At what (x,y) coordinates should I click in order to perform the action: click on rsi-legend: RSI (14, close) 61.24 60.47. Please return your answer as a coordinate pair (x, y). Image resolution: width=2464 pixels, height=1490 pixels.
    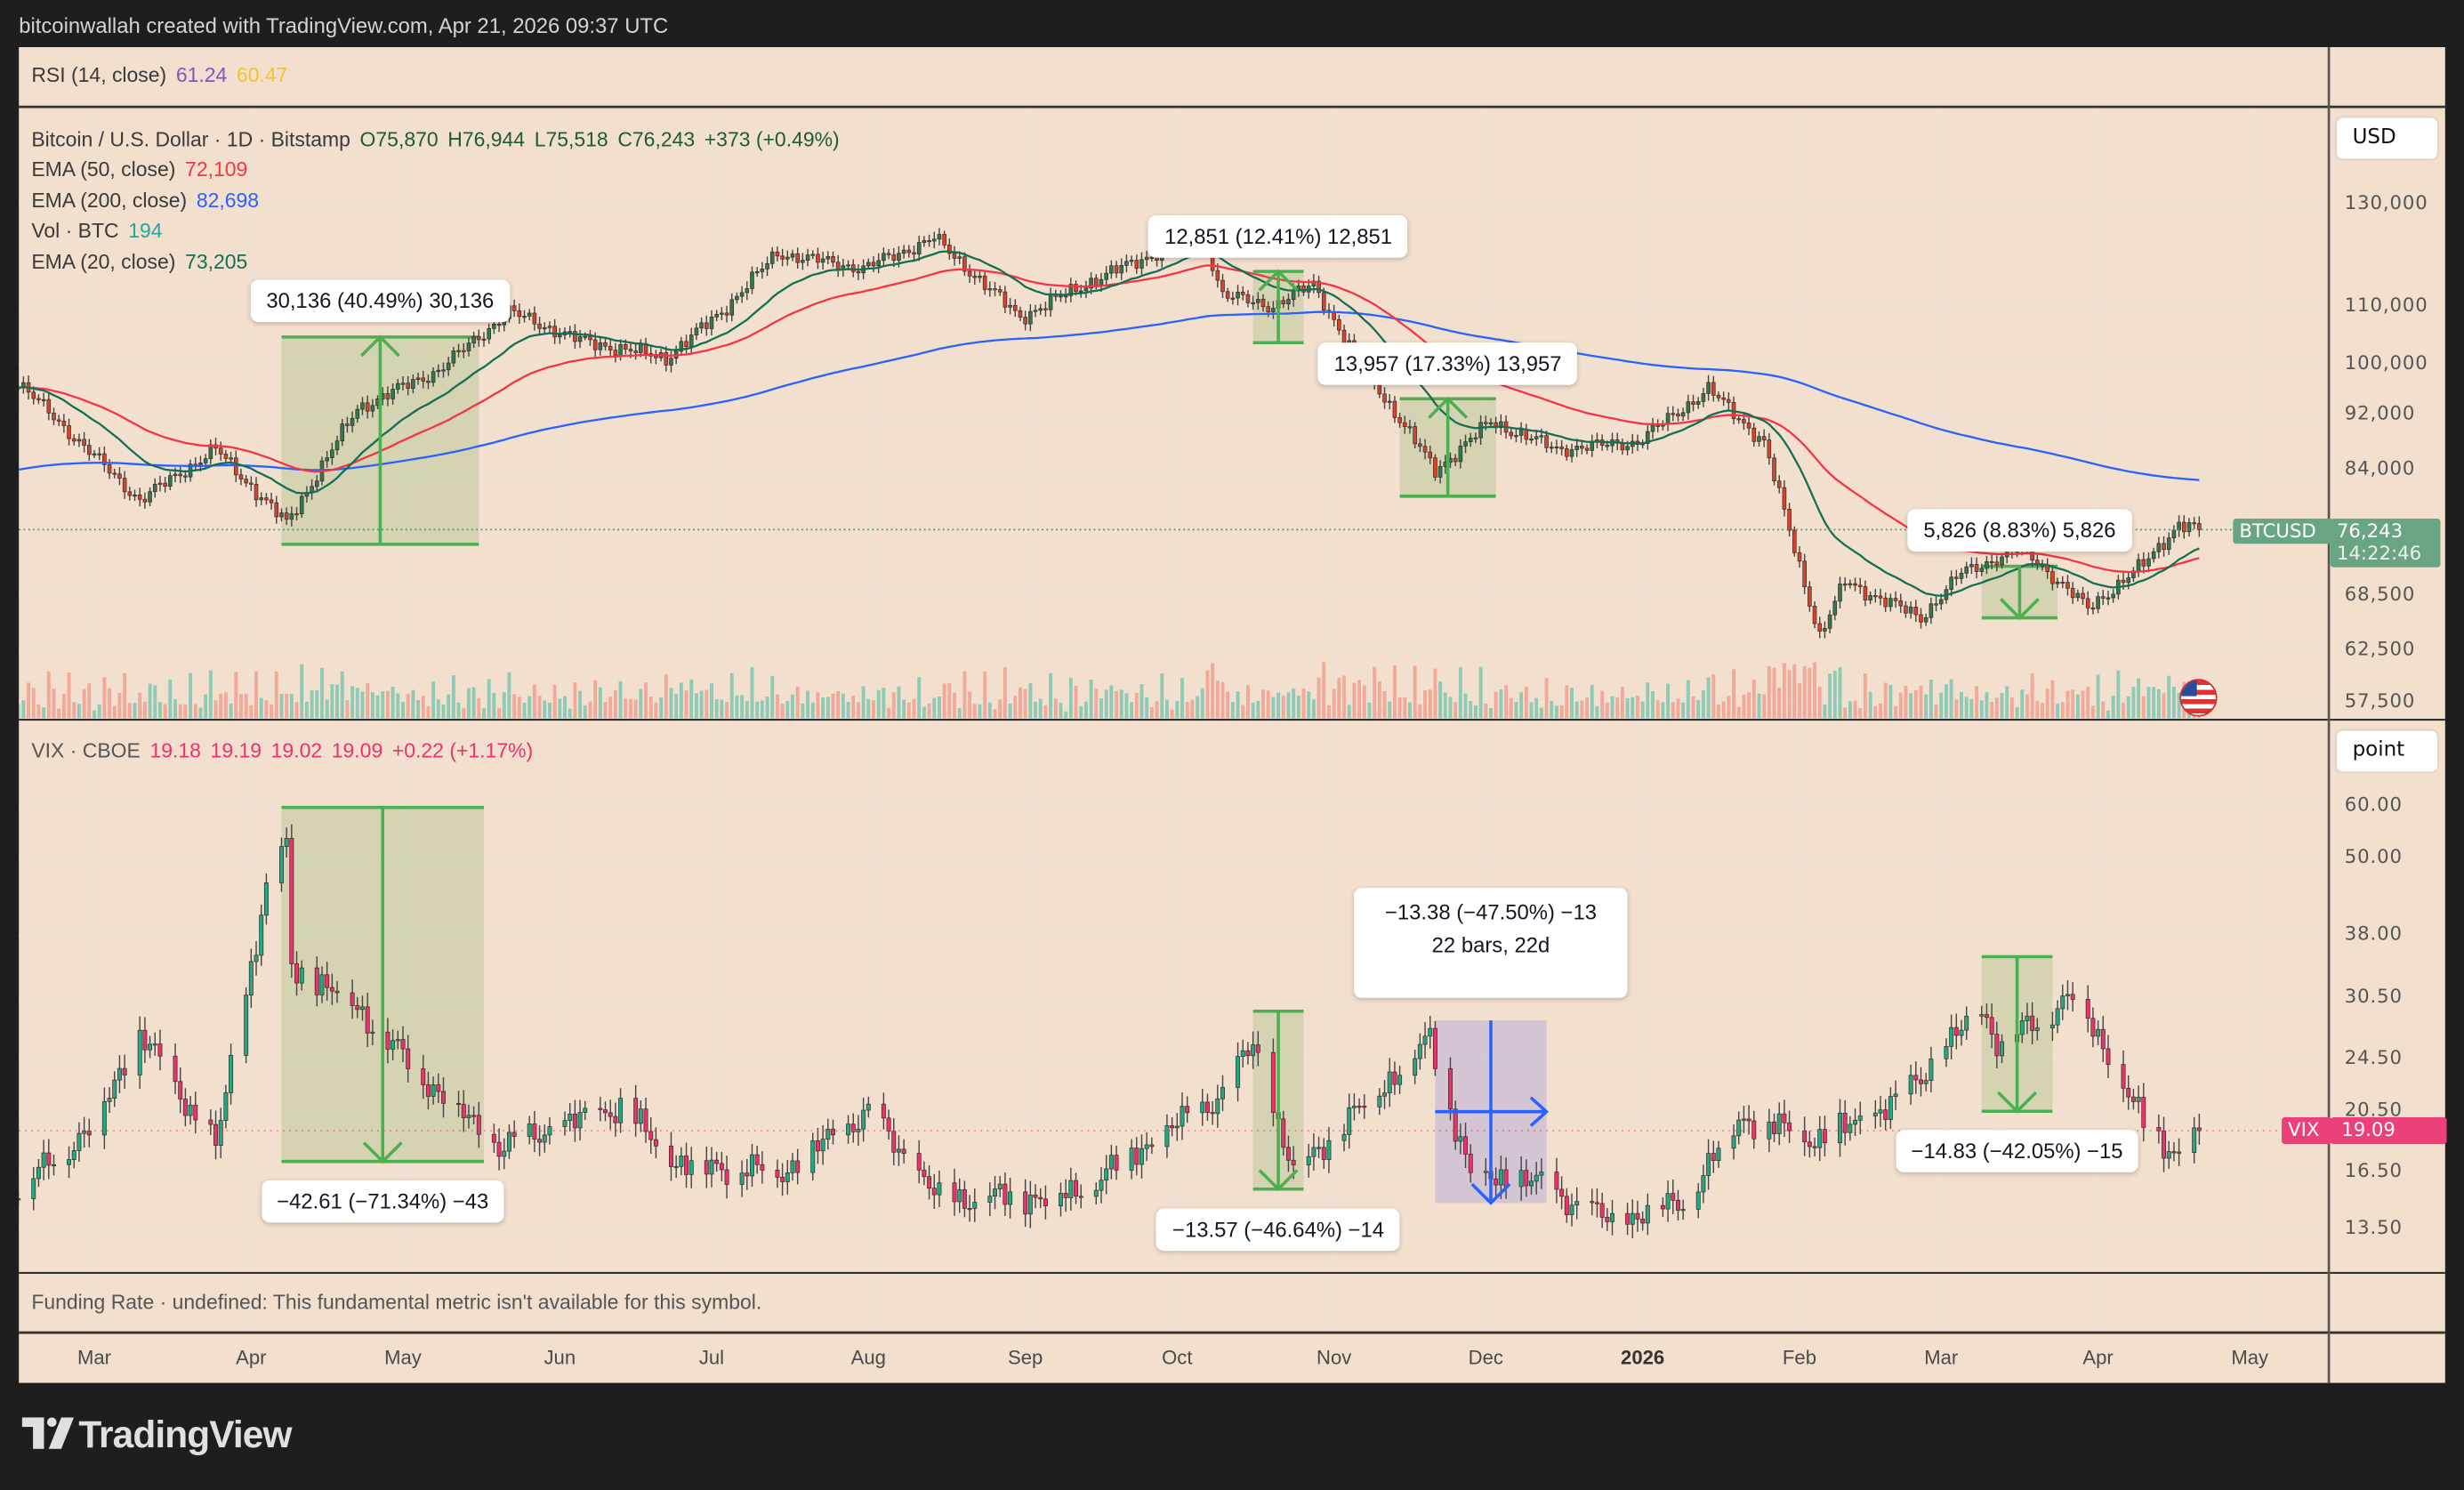
    Looking at the image, I should click on (164, 75).